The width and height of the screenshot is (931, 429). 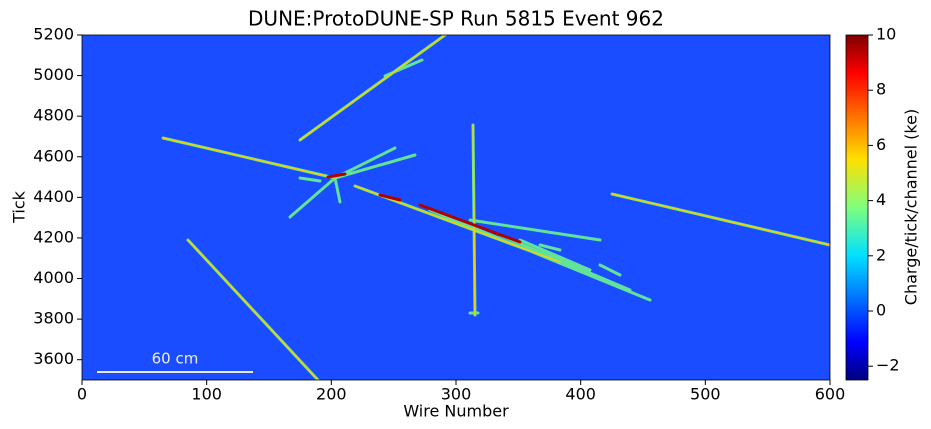 I want to click on y-axis-label: Tick, so click(x=19, y=207).